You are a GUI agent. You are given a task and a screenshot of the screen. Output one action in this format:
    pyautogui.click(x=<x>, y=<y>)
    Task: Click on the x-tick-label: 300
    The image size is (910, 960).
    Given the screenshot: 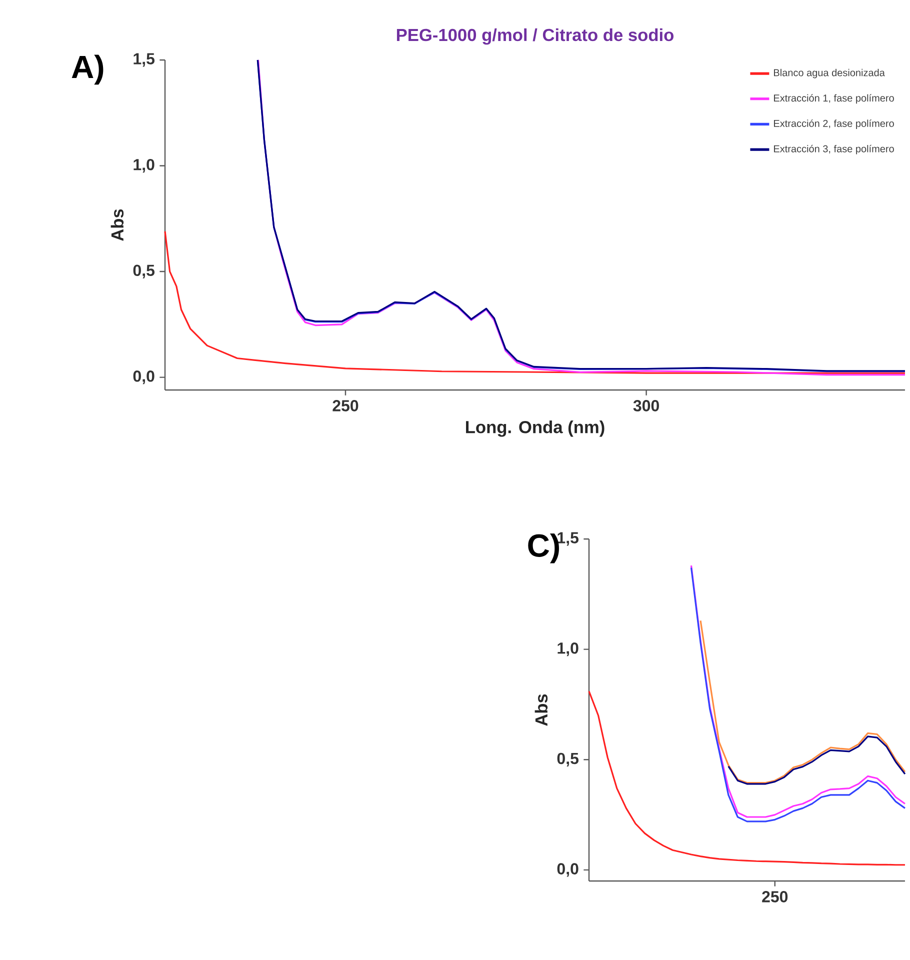 What is the action you would take?
    pyautogui.click(x=646, y=406)
    